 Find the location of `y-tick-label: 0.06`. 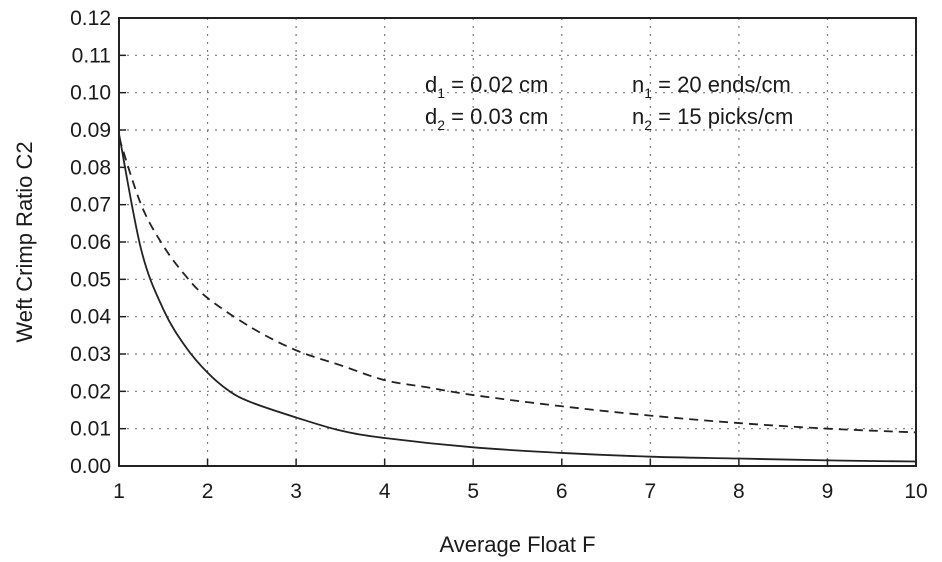

y-tick-label: 0.06 is located at coordinates (90, 242).